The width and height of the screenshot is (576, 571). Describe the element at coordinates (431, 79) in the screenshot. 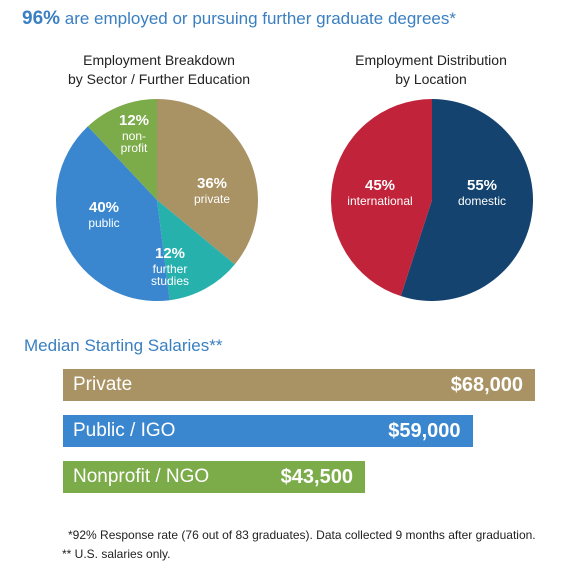

I see `location-pie-title-line-2: by Location` at that location.